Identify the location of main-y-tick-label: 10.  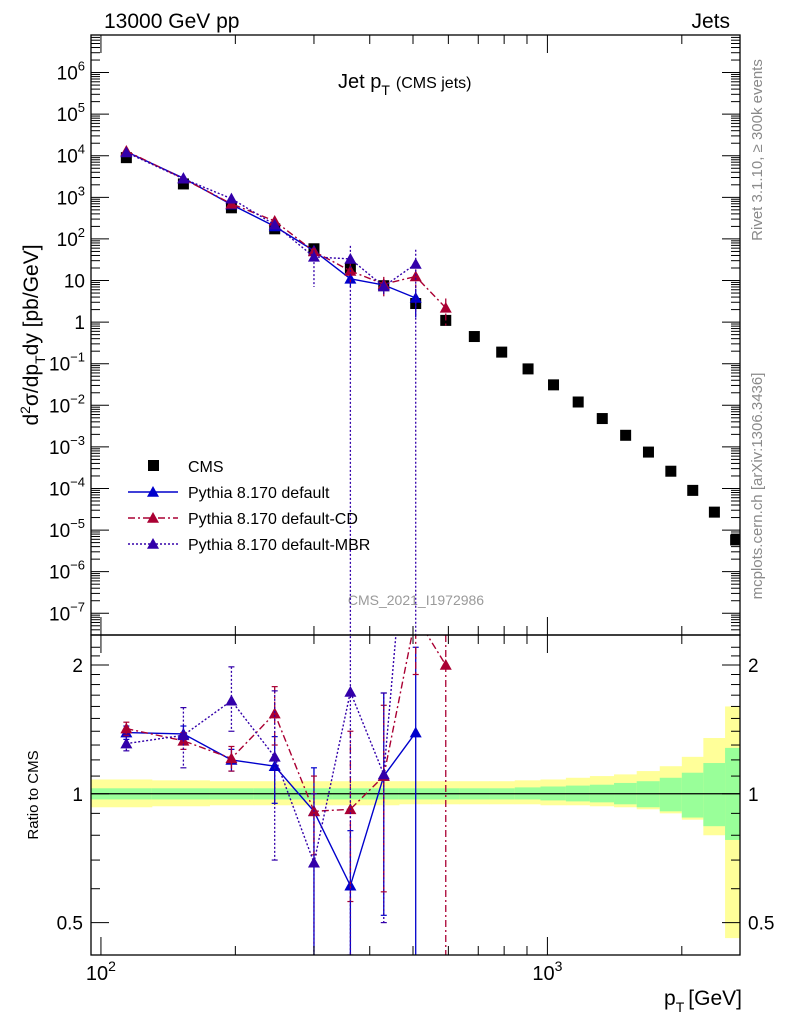
(74, 282).